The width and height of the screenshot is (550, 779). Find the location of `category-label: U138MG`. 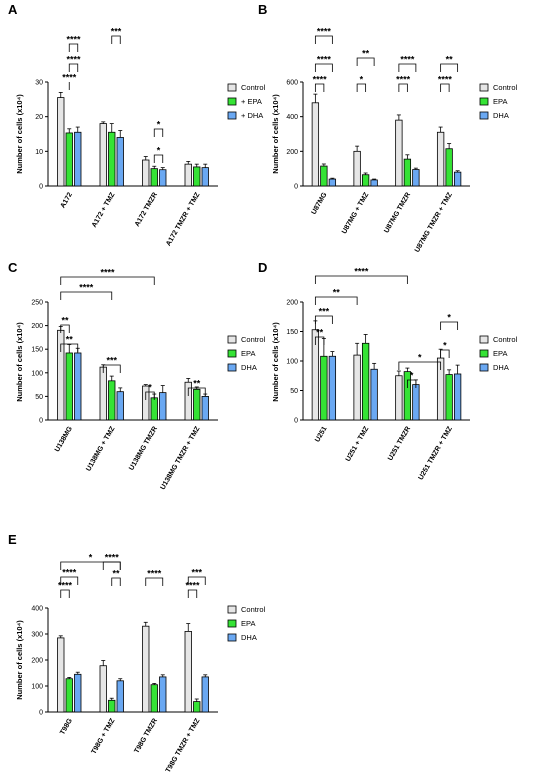

category-label: U138MG is located at coordinates (64, 439).